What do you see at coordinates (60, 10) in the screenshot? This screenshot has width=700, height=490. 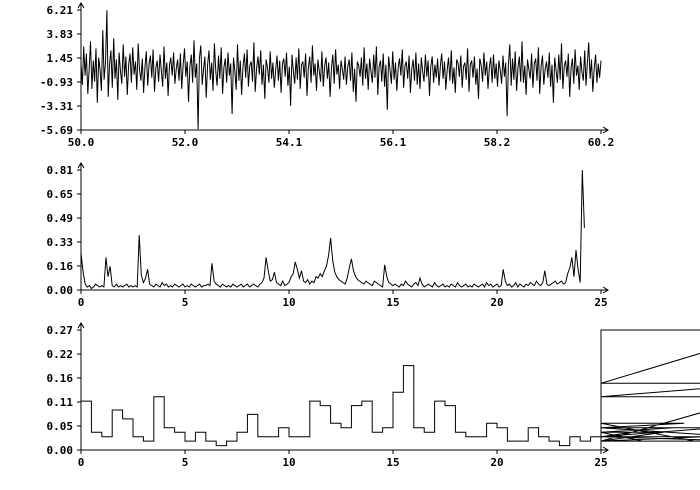 I see `y-tick-label-0-0: 6.21` at bounding box center [60, 10].